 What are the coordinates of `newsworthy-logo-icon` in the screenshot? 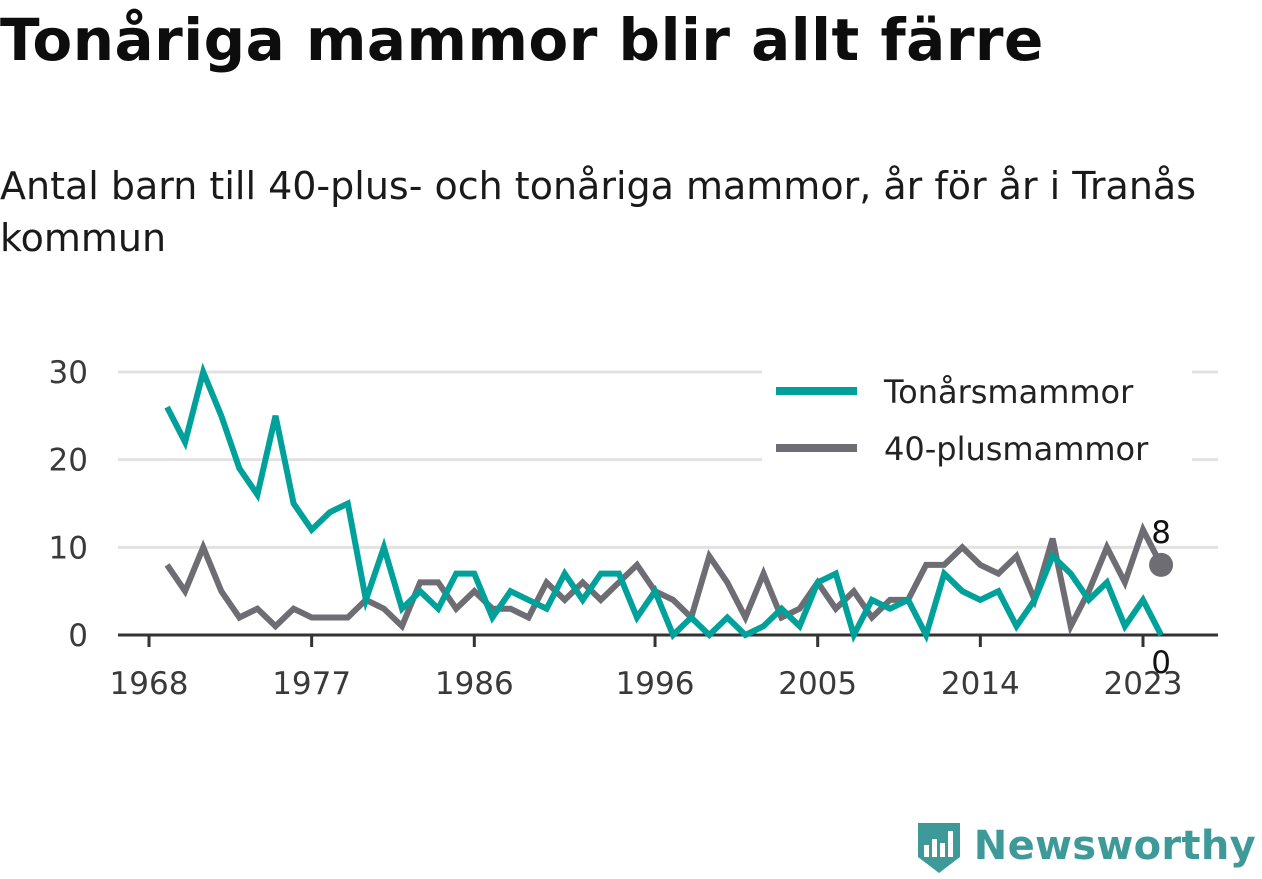 It's located at (938, 848).